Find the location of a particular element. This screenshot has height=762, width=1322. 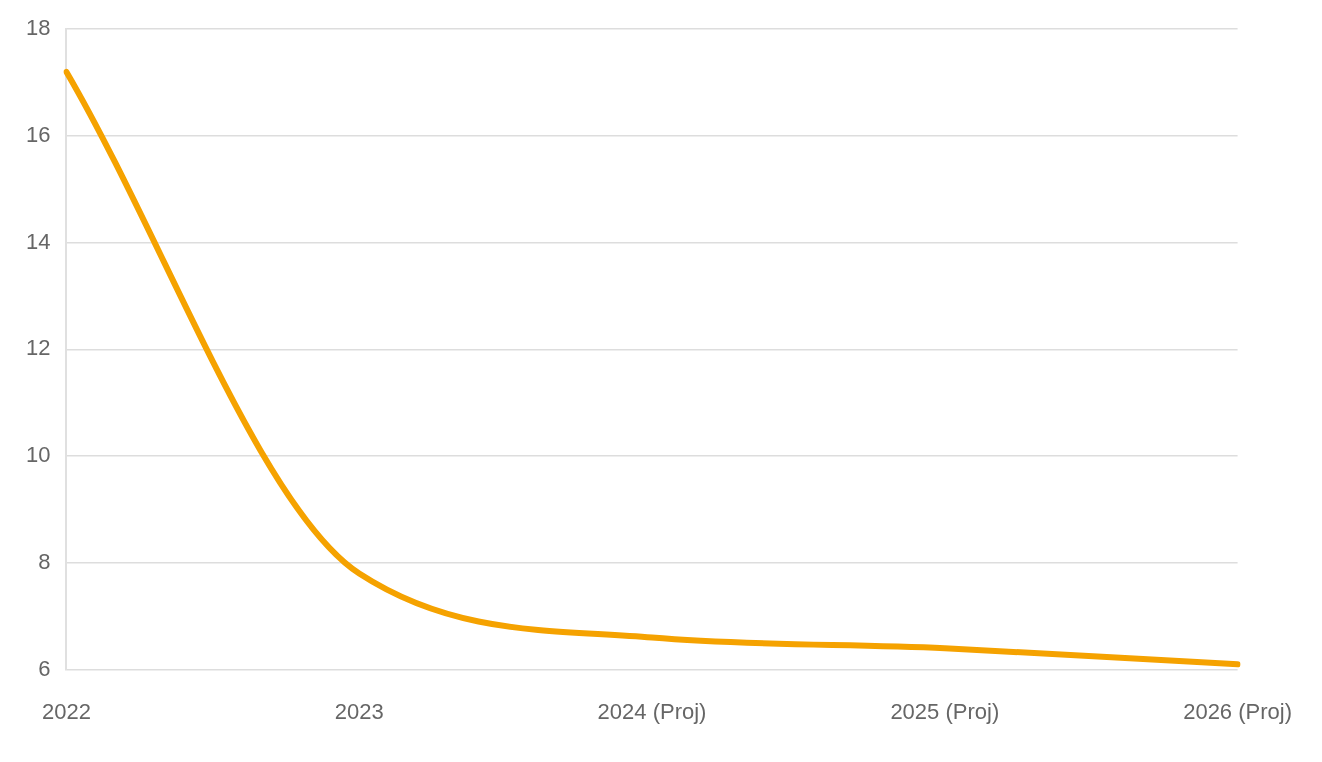

y-tick-label: 6 is located at coordinates (44, 668).